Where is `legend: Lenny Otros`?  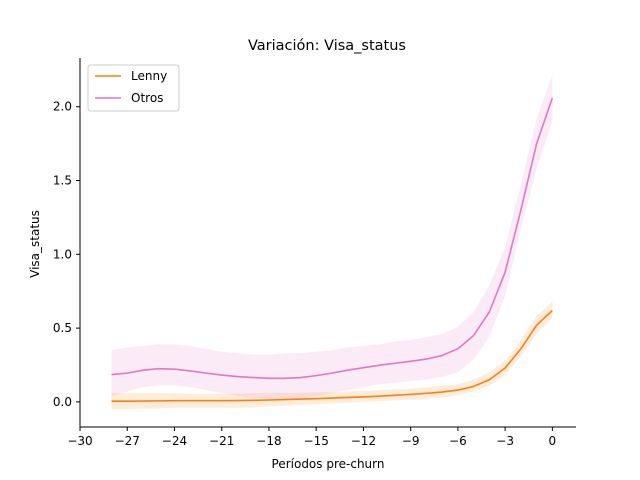
legend: Lenny Otros is located at coordinates (133, 88).